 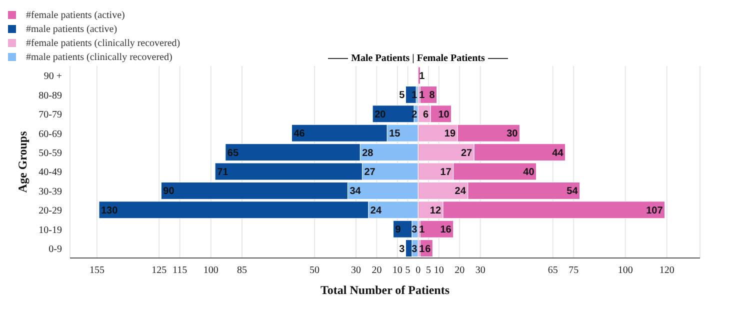 What do you see at coordinates (395, 134) in the screenshot?
I see `data-label: 15` at bounding box center [395, 134].